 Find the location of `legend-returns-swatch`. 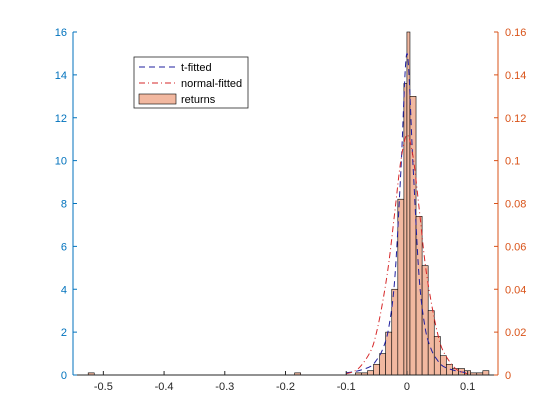

legend-returns-swatch is located at coordinates (157, 99).